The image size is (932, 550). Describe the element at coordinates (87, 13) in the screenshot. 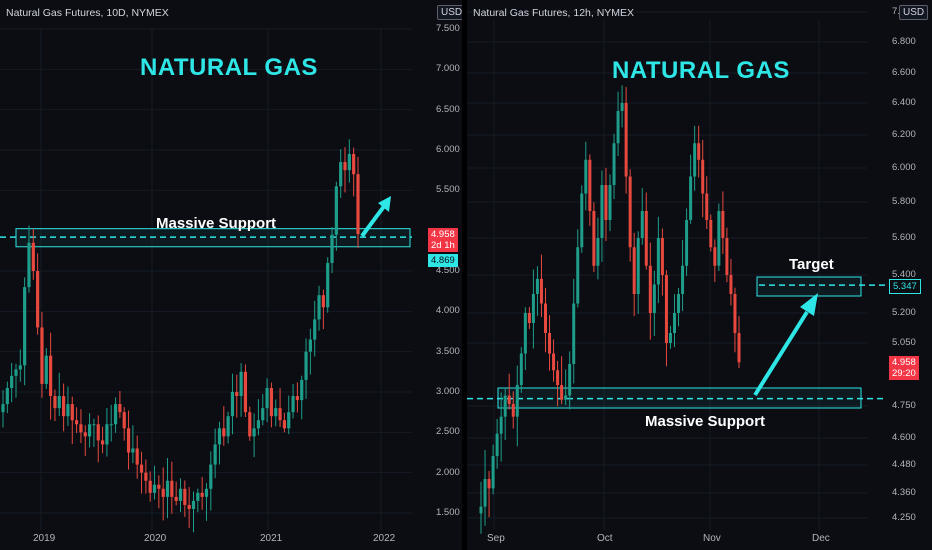

I see `symbol-header-left: Natural Gas Futures, 10D, NYMEX` at that location.